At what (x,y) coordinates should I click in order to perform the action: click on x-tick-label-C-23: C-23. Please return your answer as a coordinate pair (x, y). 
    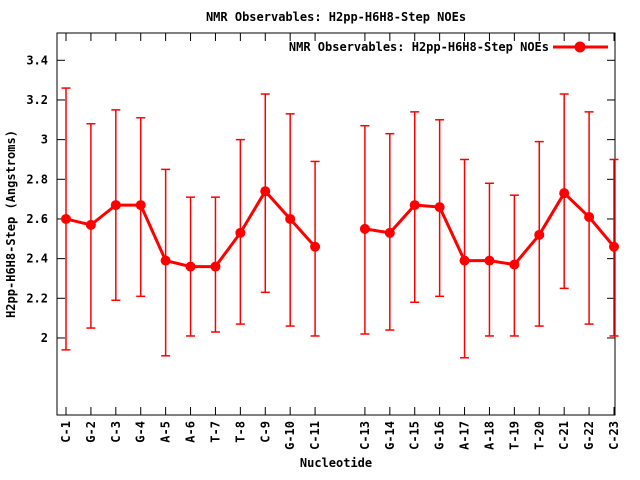
    Looking at the image, I should click on (614, 435).